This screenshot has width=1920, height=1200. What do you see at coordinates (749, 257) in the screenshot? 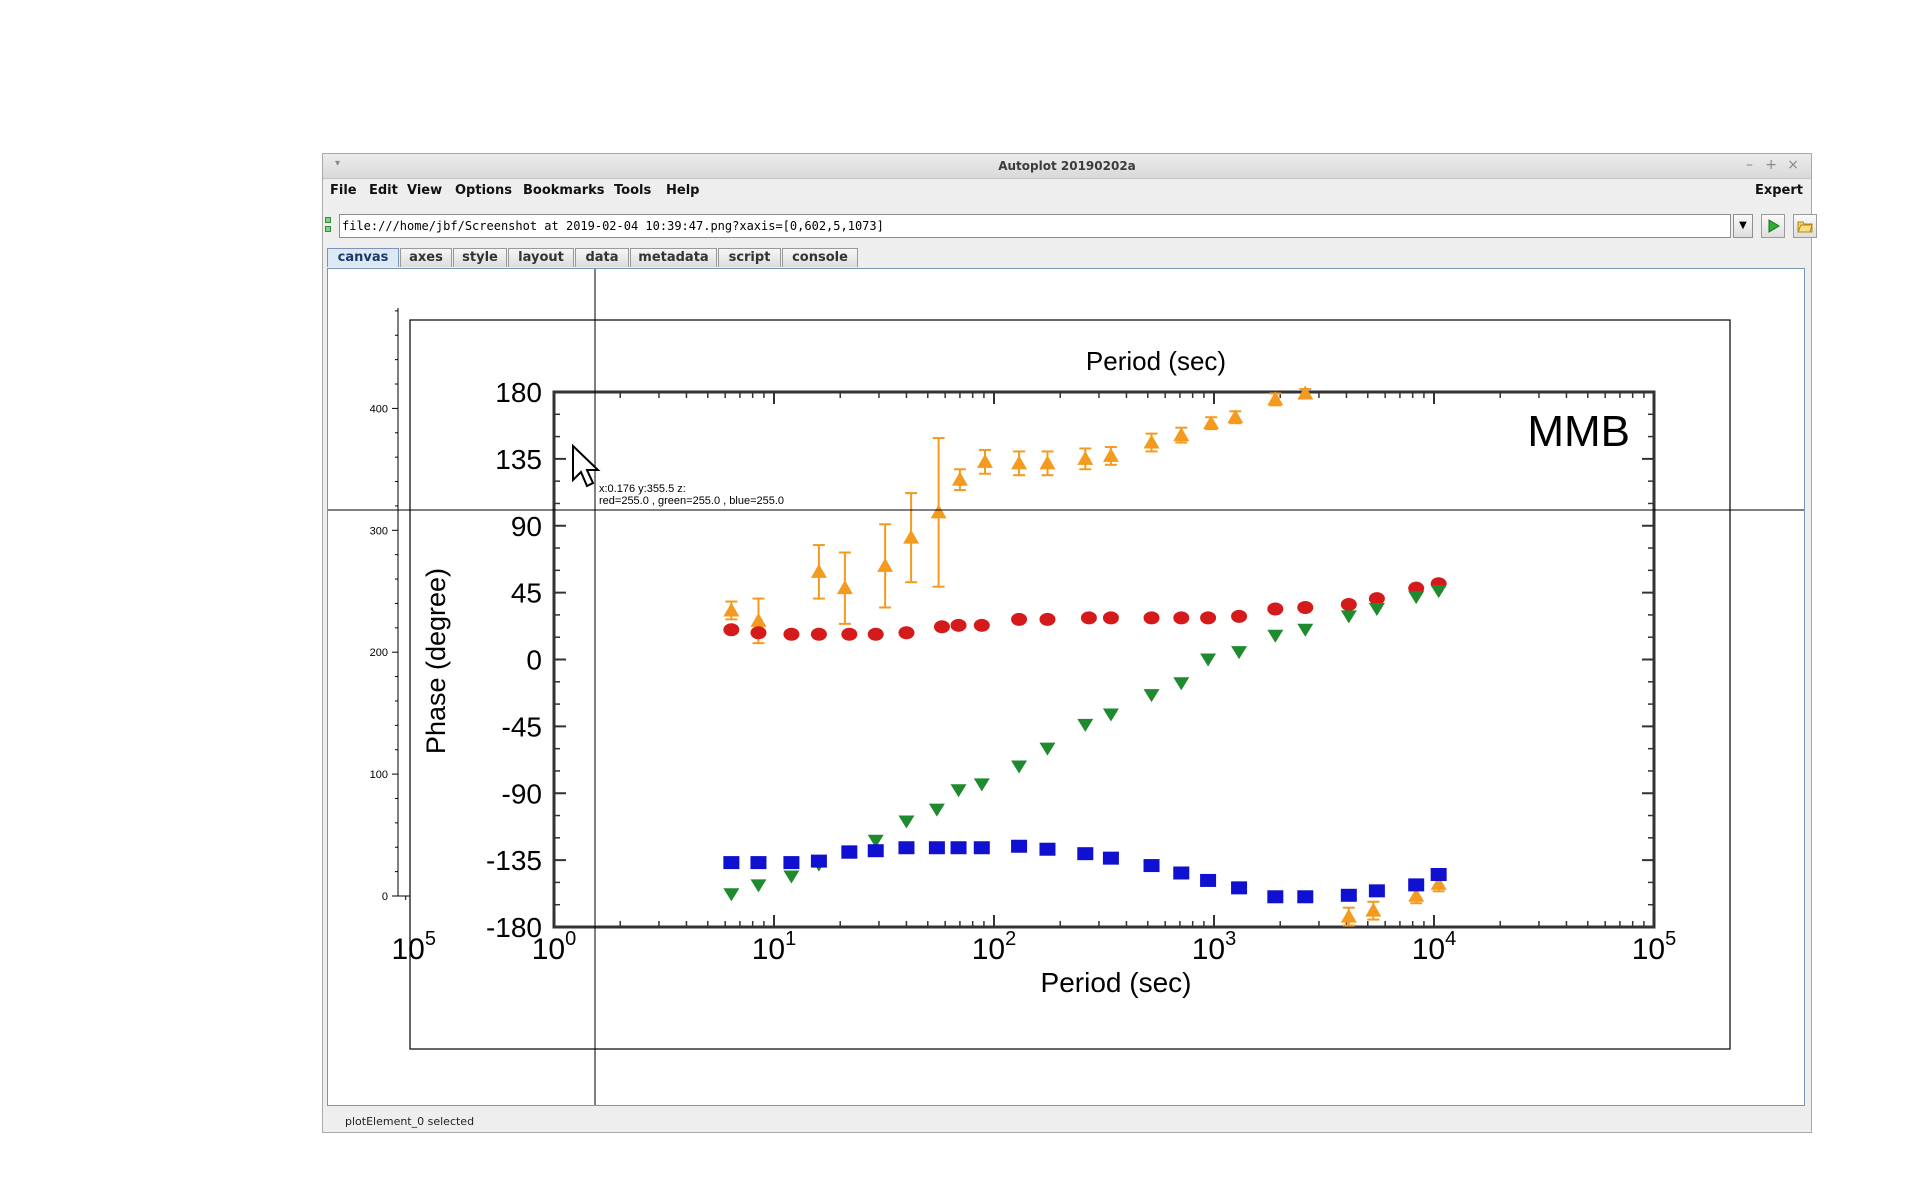
I see `tab-script: script` at bounding box center [749, 257].